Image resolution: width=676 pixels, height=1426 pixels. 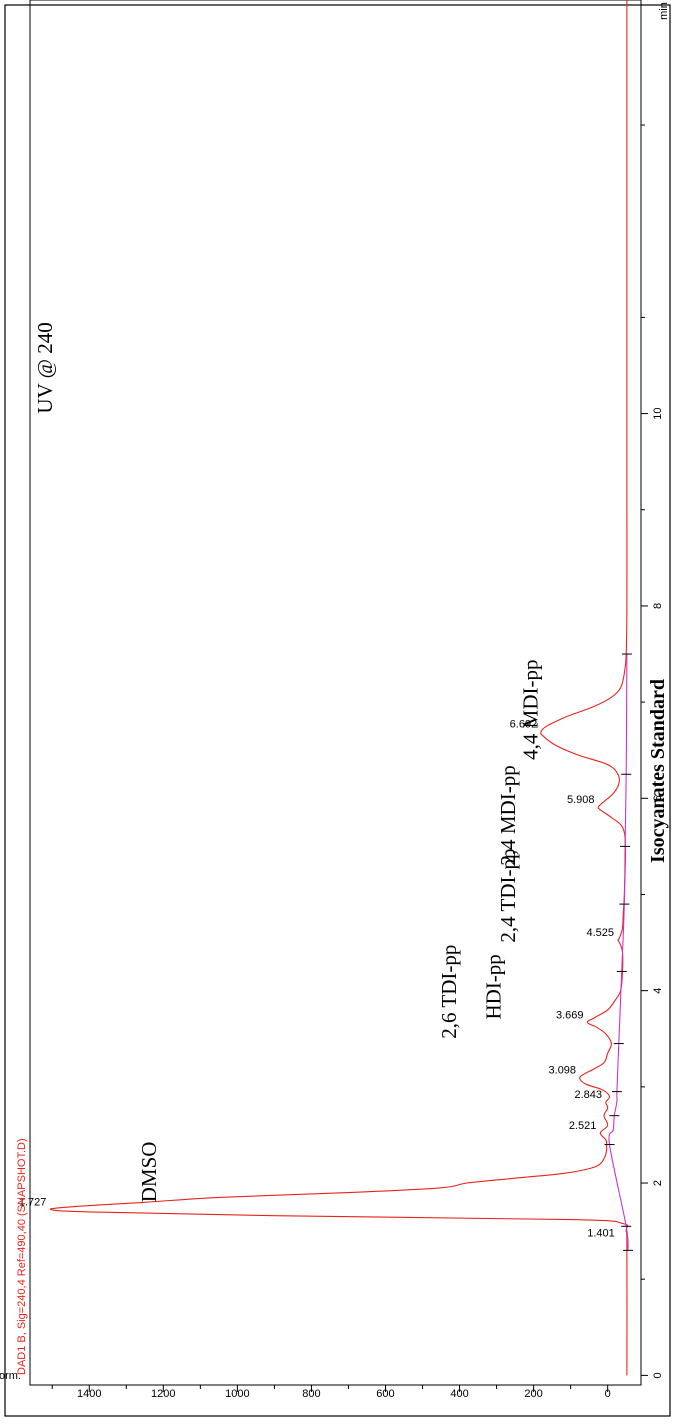 What do you see at coordinates (530, 709) in the screenshot?
I see `peak-annotation: 4,4 MDI-pp` at bounding box center [530, 709].